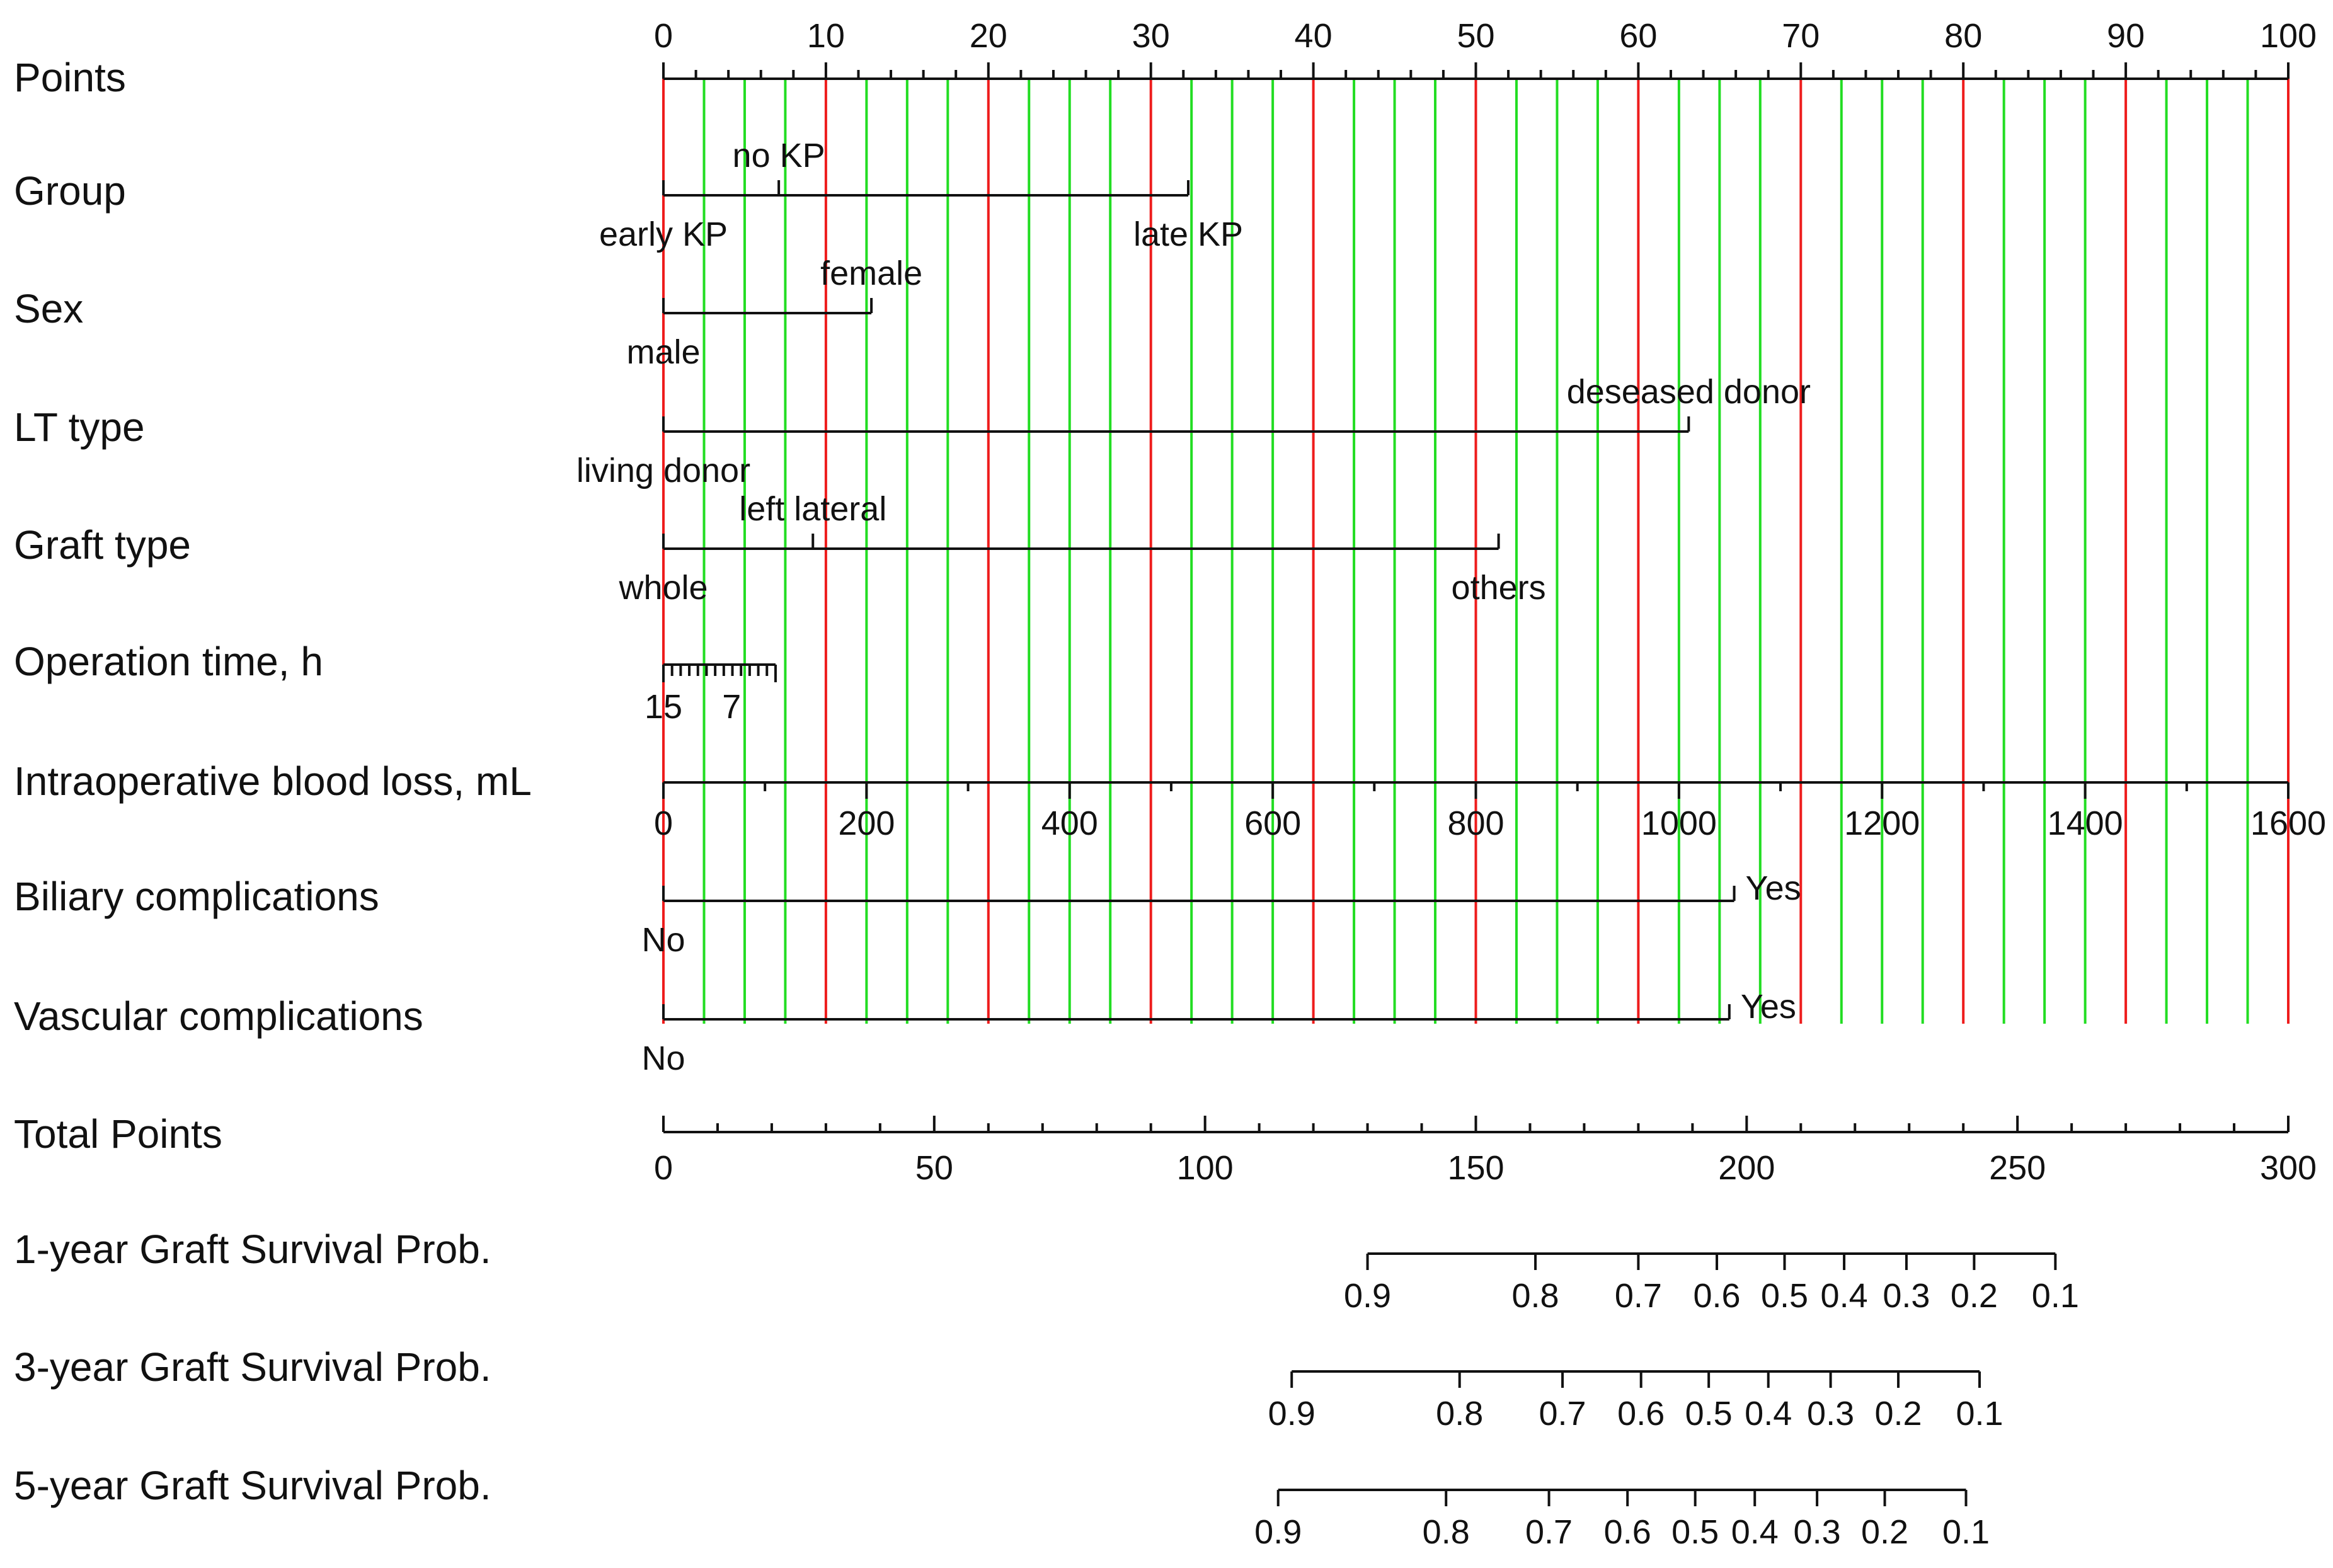 The image size is (2333, 1568). I want to click on level-label: left lateral, so click(812, 509).